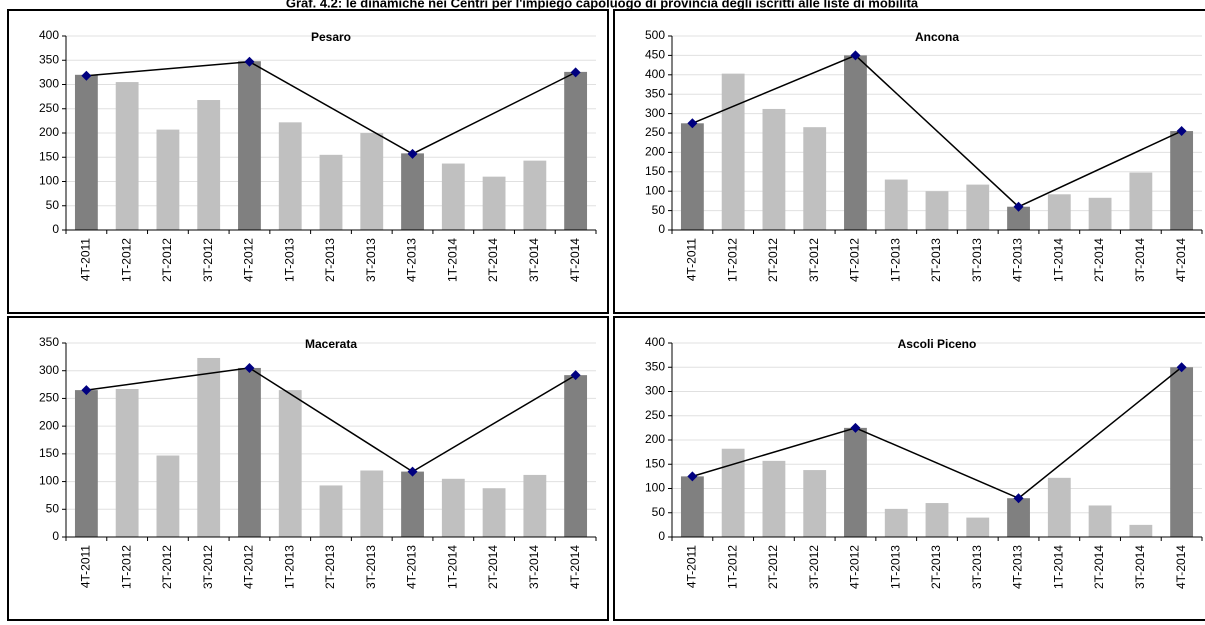 The image size is (1205, 625). What do you see at coordinates (655, 35) in the screenshot?
I see `y-tick-label: 500` at bounding box center [655, 35].